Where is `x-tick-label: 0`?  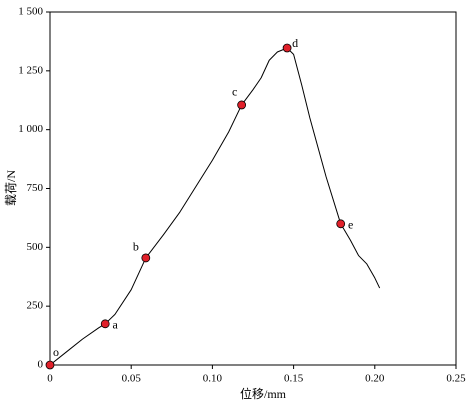
x-tick-label: 0 is located at coordinates (50, 379).